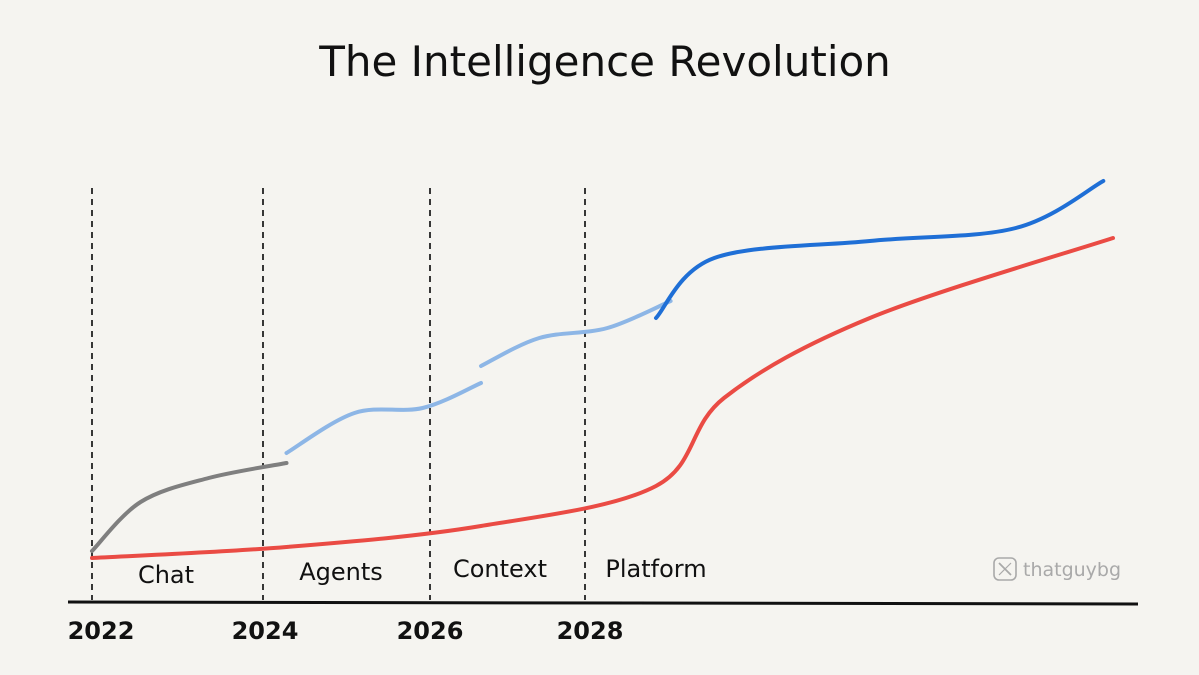  I want to click on series-line-context, so click(576, 333).